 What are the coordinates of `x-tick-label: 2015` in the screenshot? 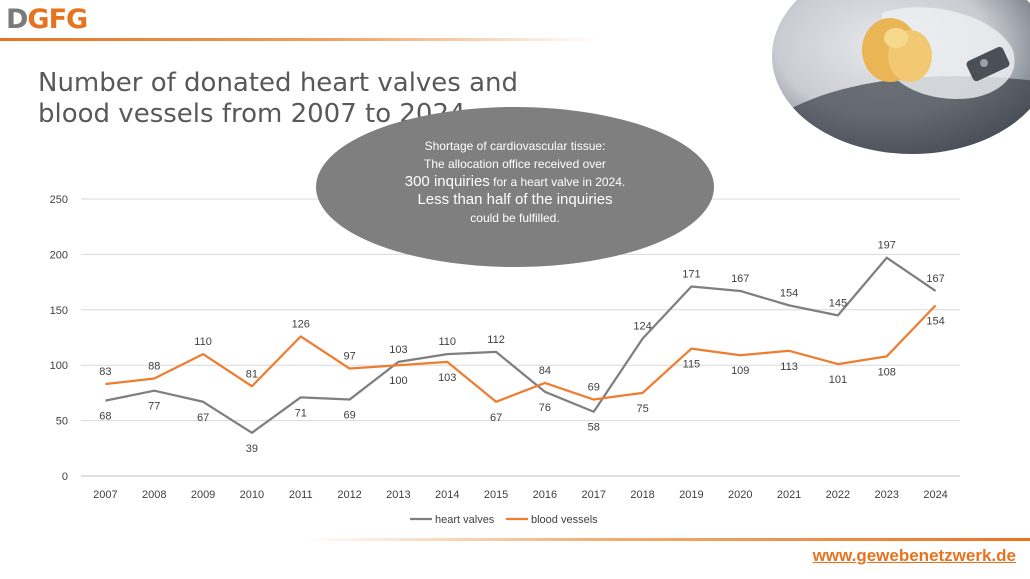 It's located at (496, 495).